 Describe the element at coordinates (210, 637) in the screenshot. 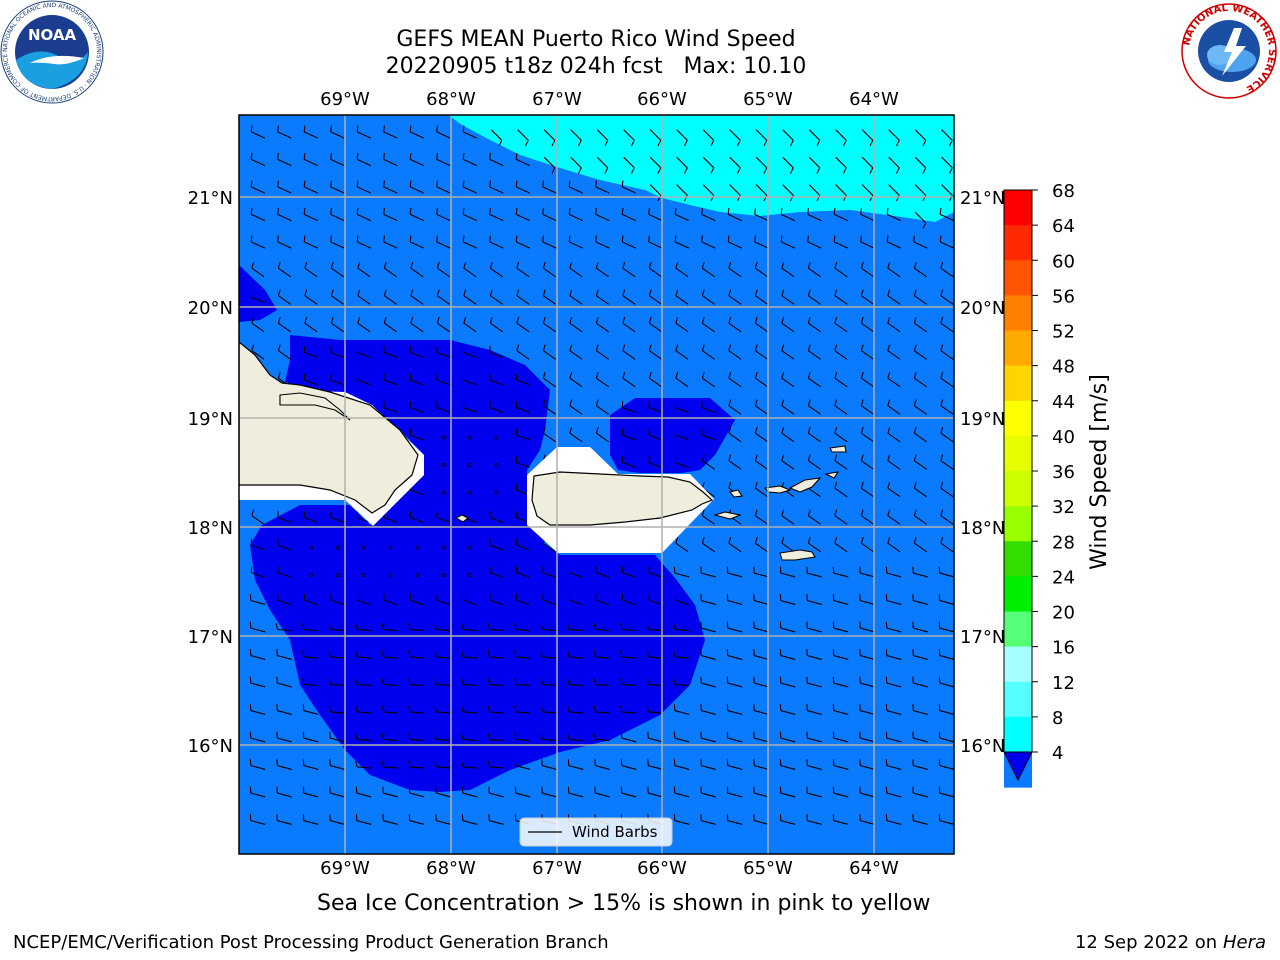

I see `latitude-label: 17°N` at that location.